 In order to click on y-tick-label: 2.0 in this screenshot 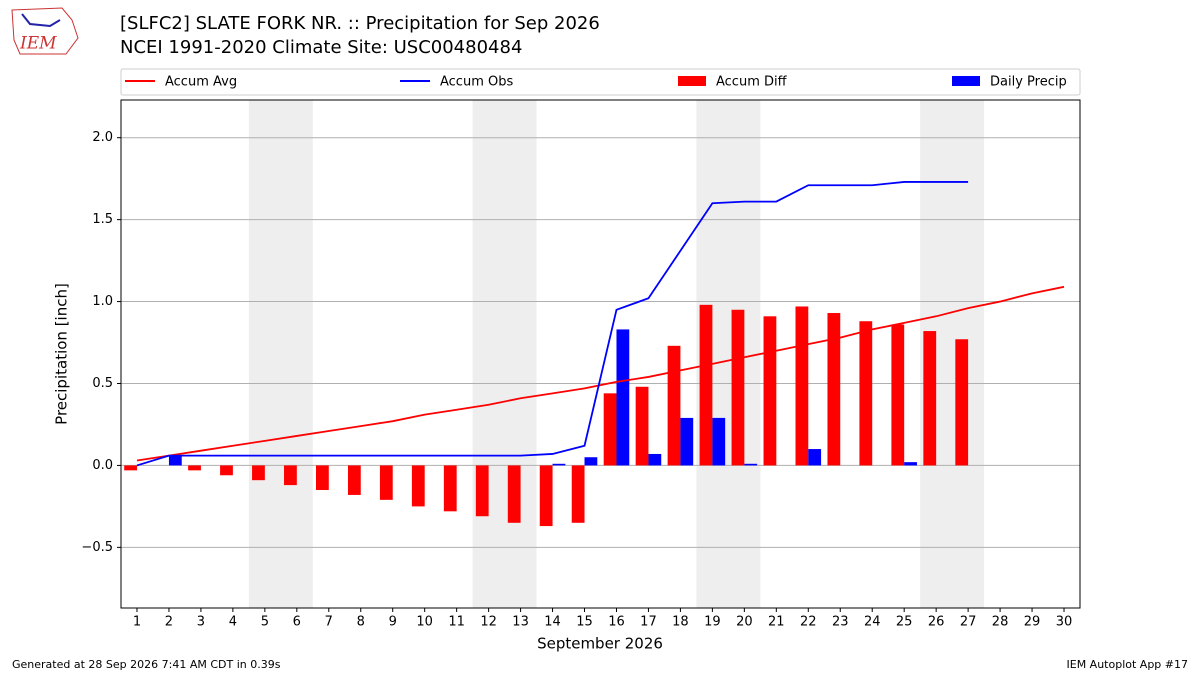, I will do `click(102, 137)`.